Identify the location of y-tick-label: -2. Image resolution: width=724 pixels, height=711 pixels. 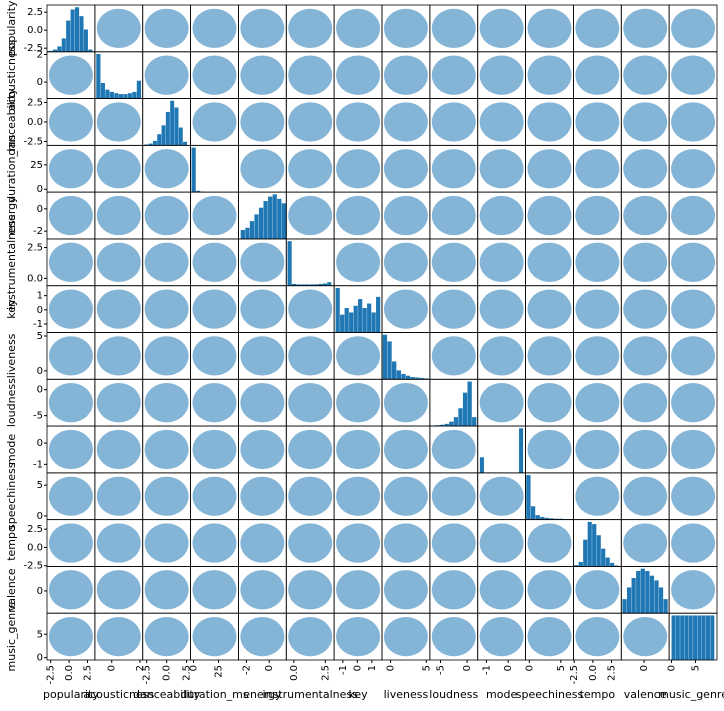
(38, 231).